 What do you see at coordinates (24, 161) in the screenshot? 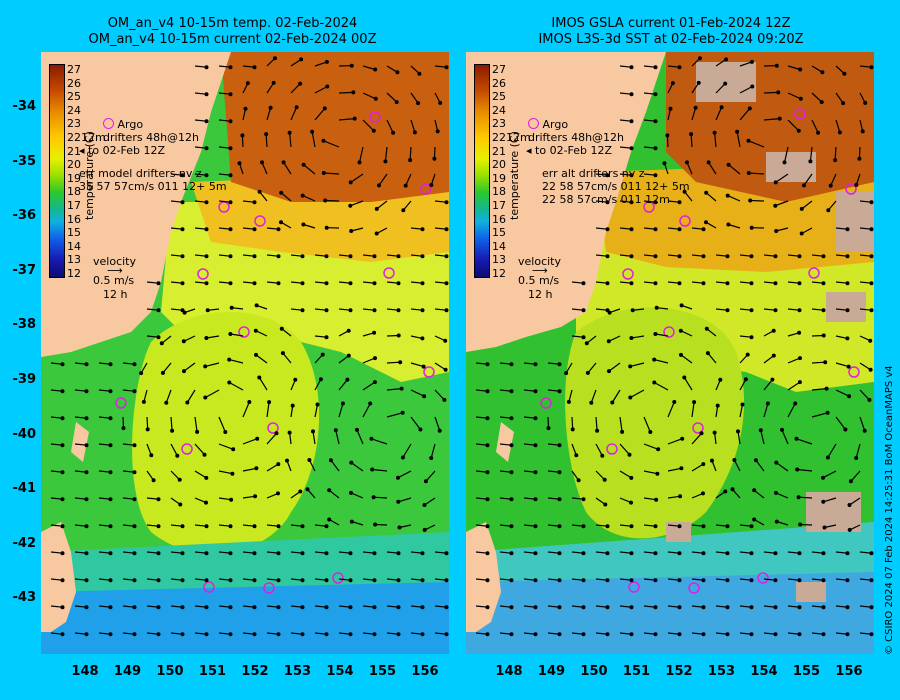
I see `y-tick-label: -35` at bounding box center [24, 161].